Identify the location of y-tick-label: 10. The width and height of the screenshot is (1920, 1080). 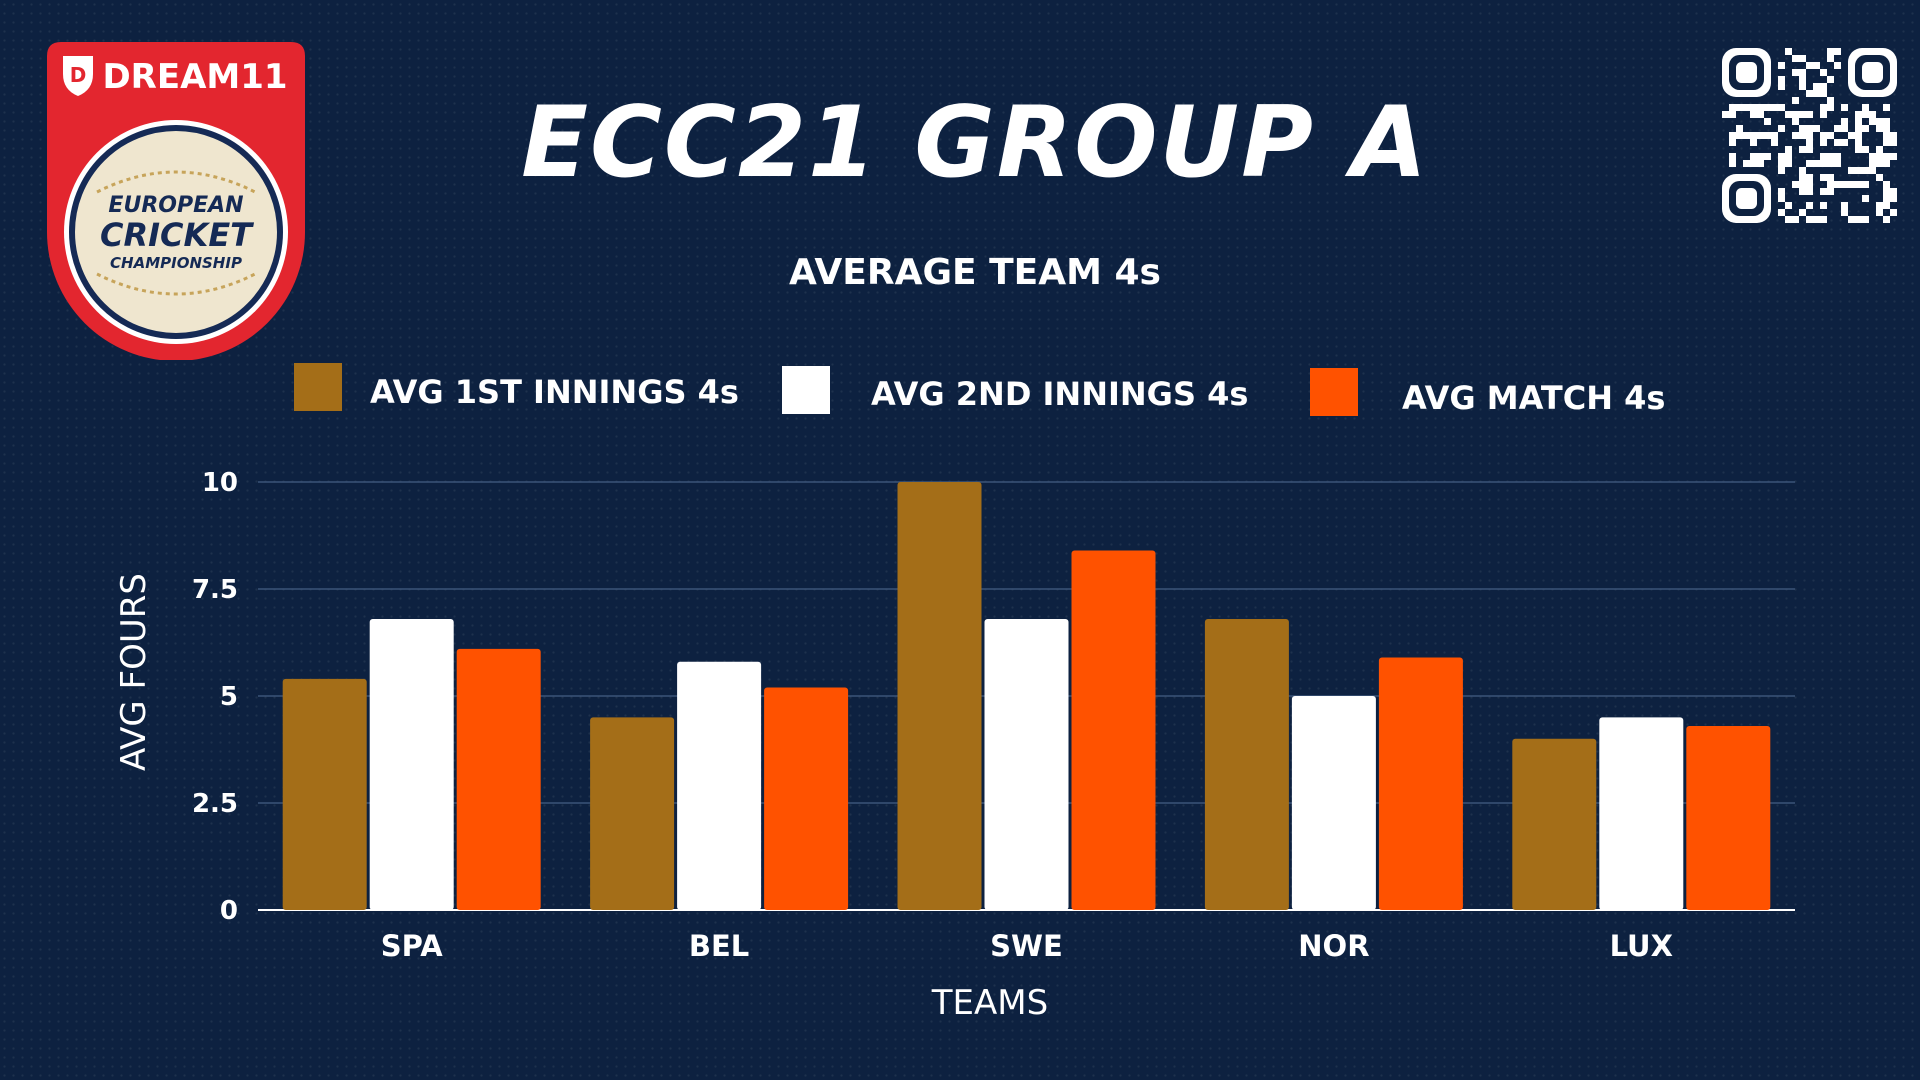
(220, 483).